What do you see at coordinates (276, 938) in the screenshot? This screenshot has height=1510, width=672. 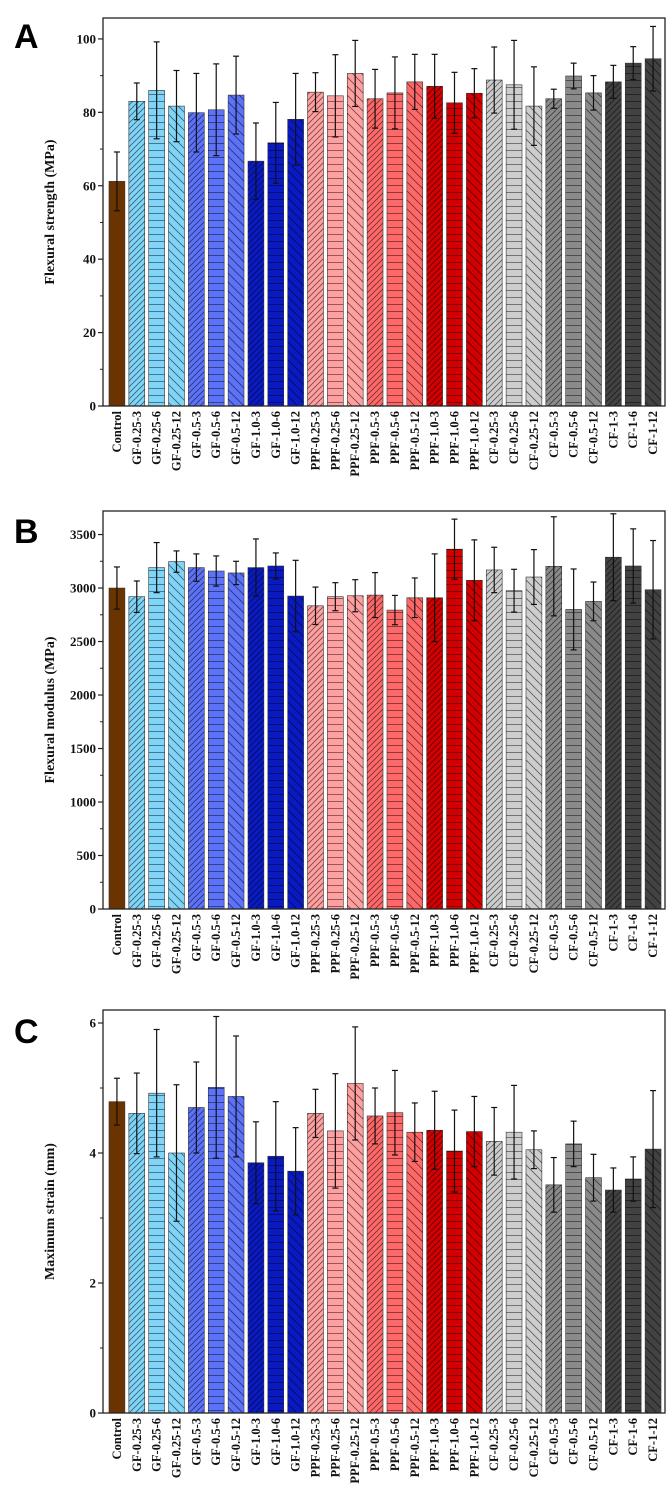 I see `x-tick-label: GF-1.0-6` at bounding box center [276, 938].